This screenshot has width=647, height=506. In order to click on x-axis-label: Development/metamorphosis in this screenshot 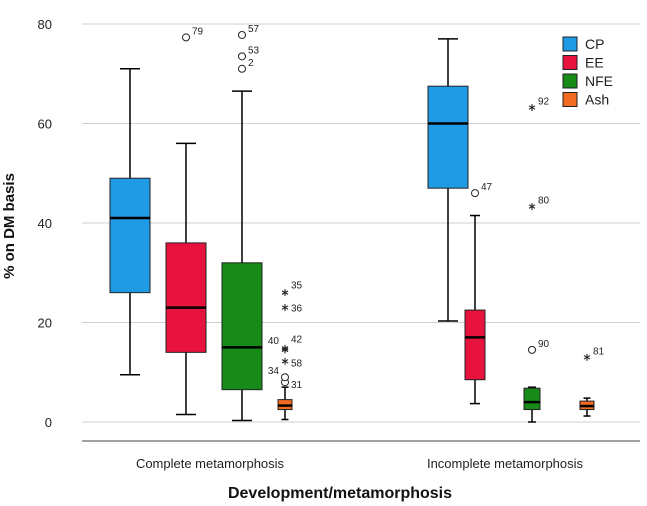, I will do `click(340, 493)`.